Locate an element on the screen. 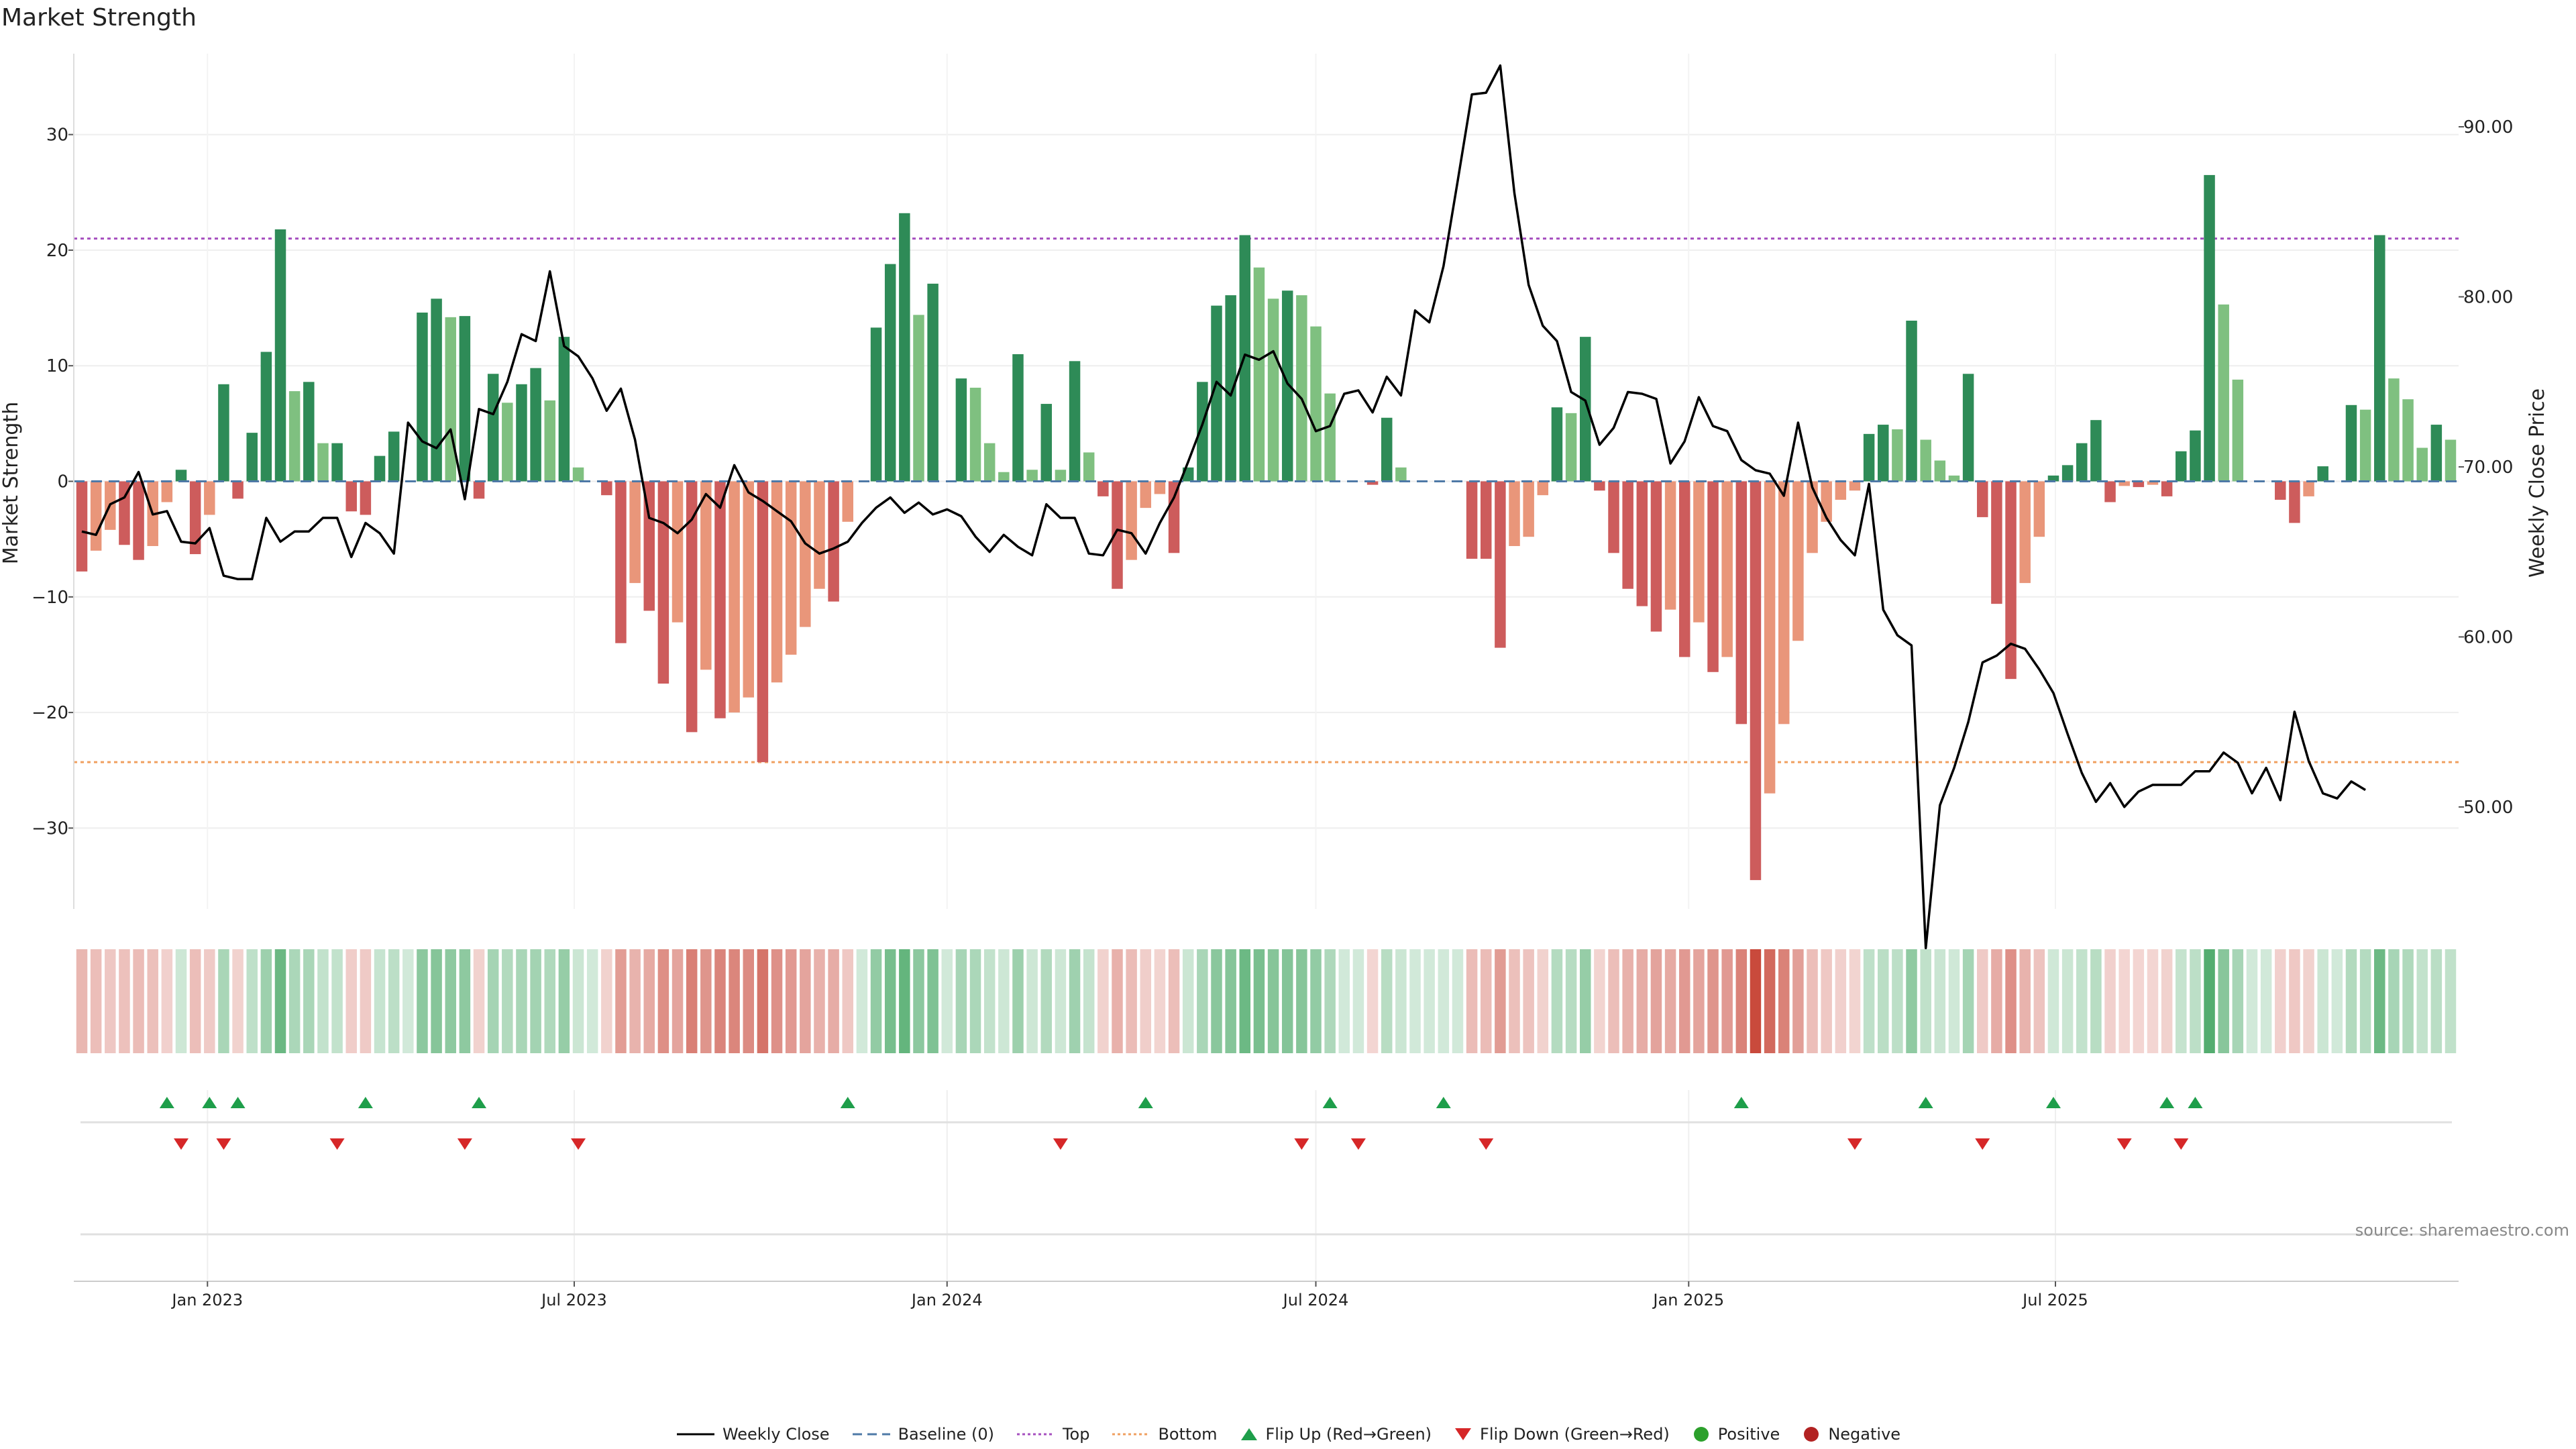 The image size is (2576, 1449). strength-heat-strip is located at coordinates (1266, 1001).